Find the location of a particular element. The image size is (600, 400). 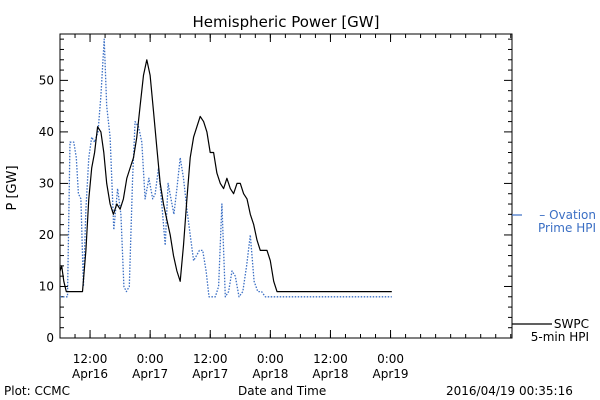

legend-ovation-line1: – Ovation is located at coordinates (567, 215).